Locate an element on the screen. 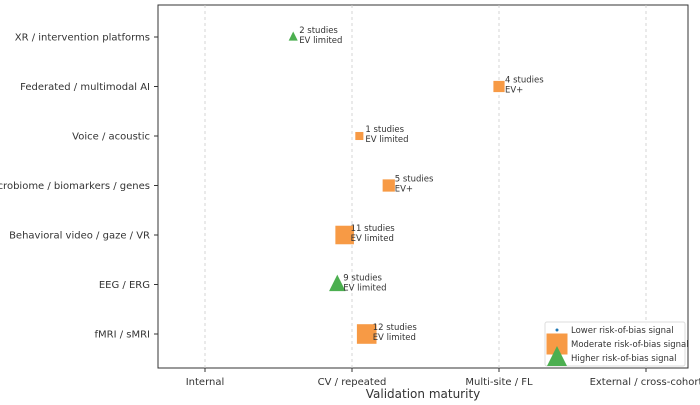  annotation-ev-xr-intervention-platforms: EV limited is located at coordinates (320, 41).